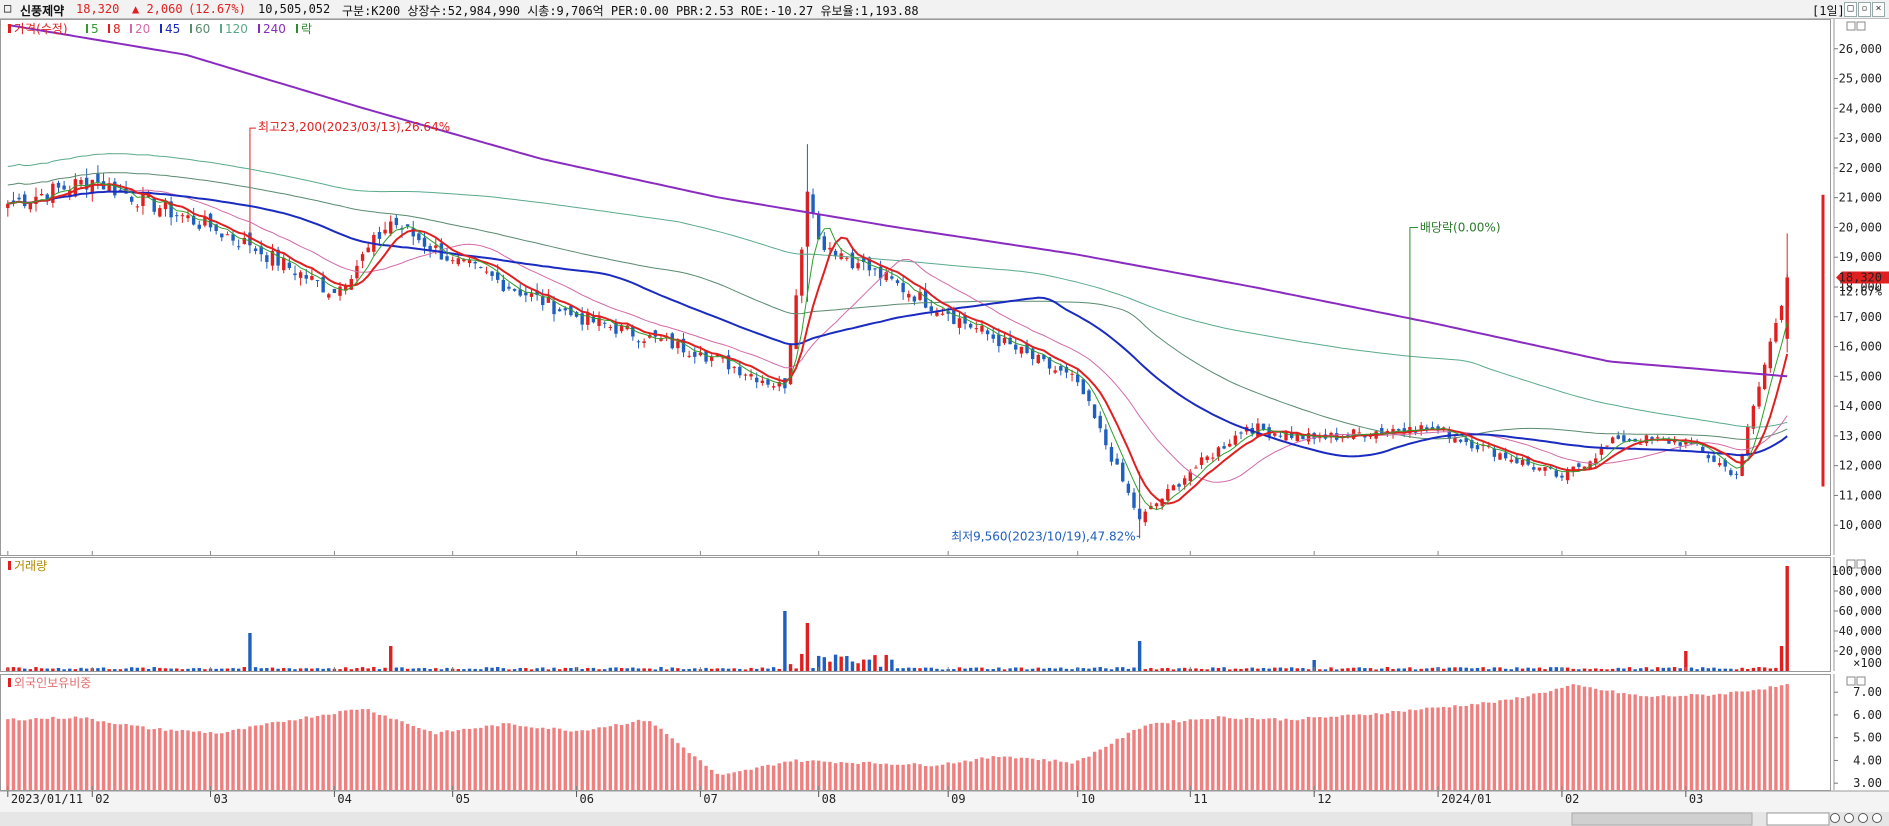 Image resolution: width=1889 pixels, height=826 pixels. What do you see at coordinates (42, 11) in the screenshot?
I see `stock-name: 신풍제약` at bounding box center [42, 11].